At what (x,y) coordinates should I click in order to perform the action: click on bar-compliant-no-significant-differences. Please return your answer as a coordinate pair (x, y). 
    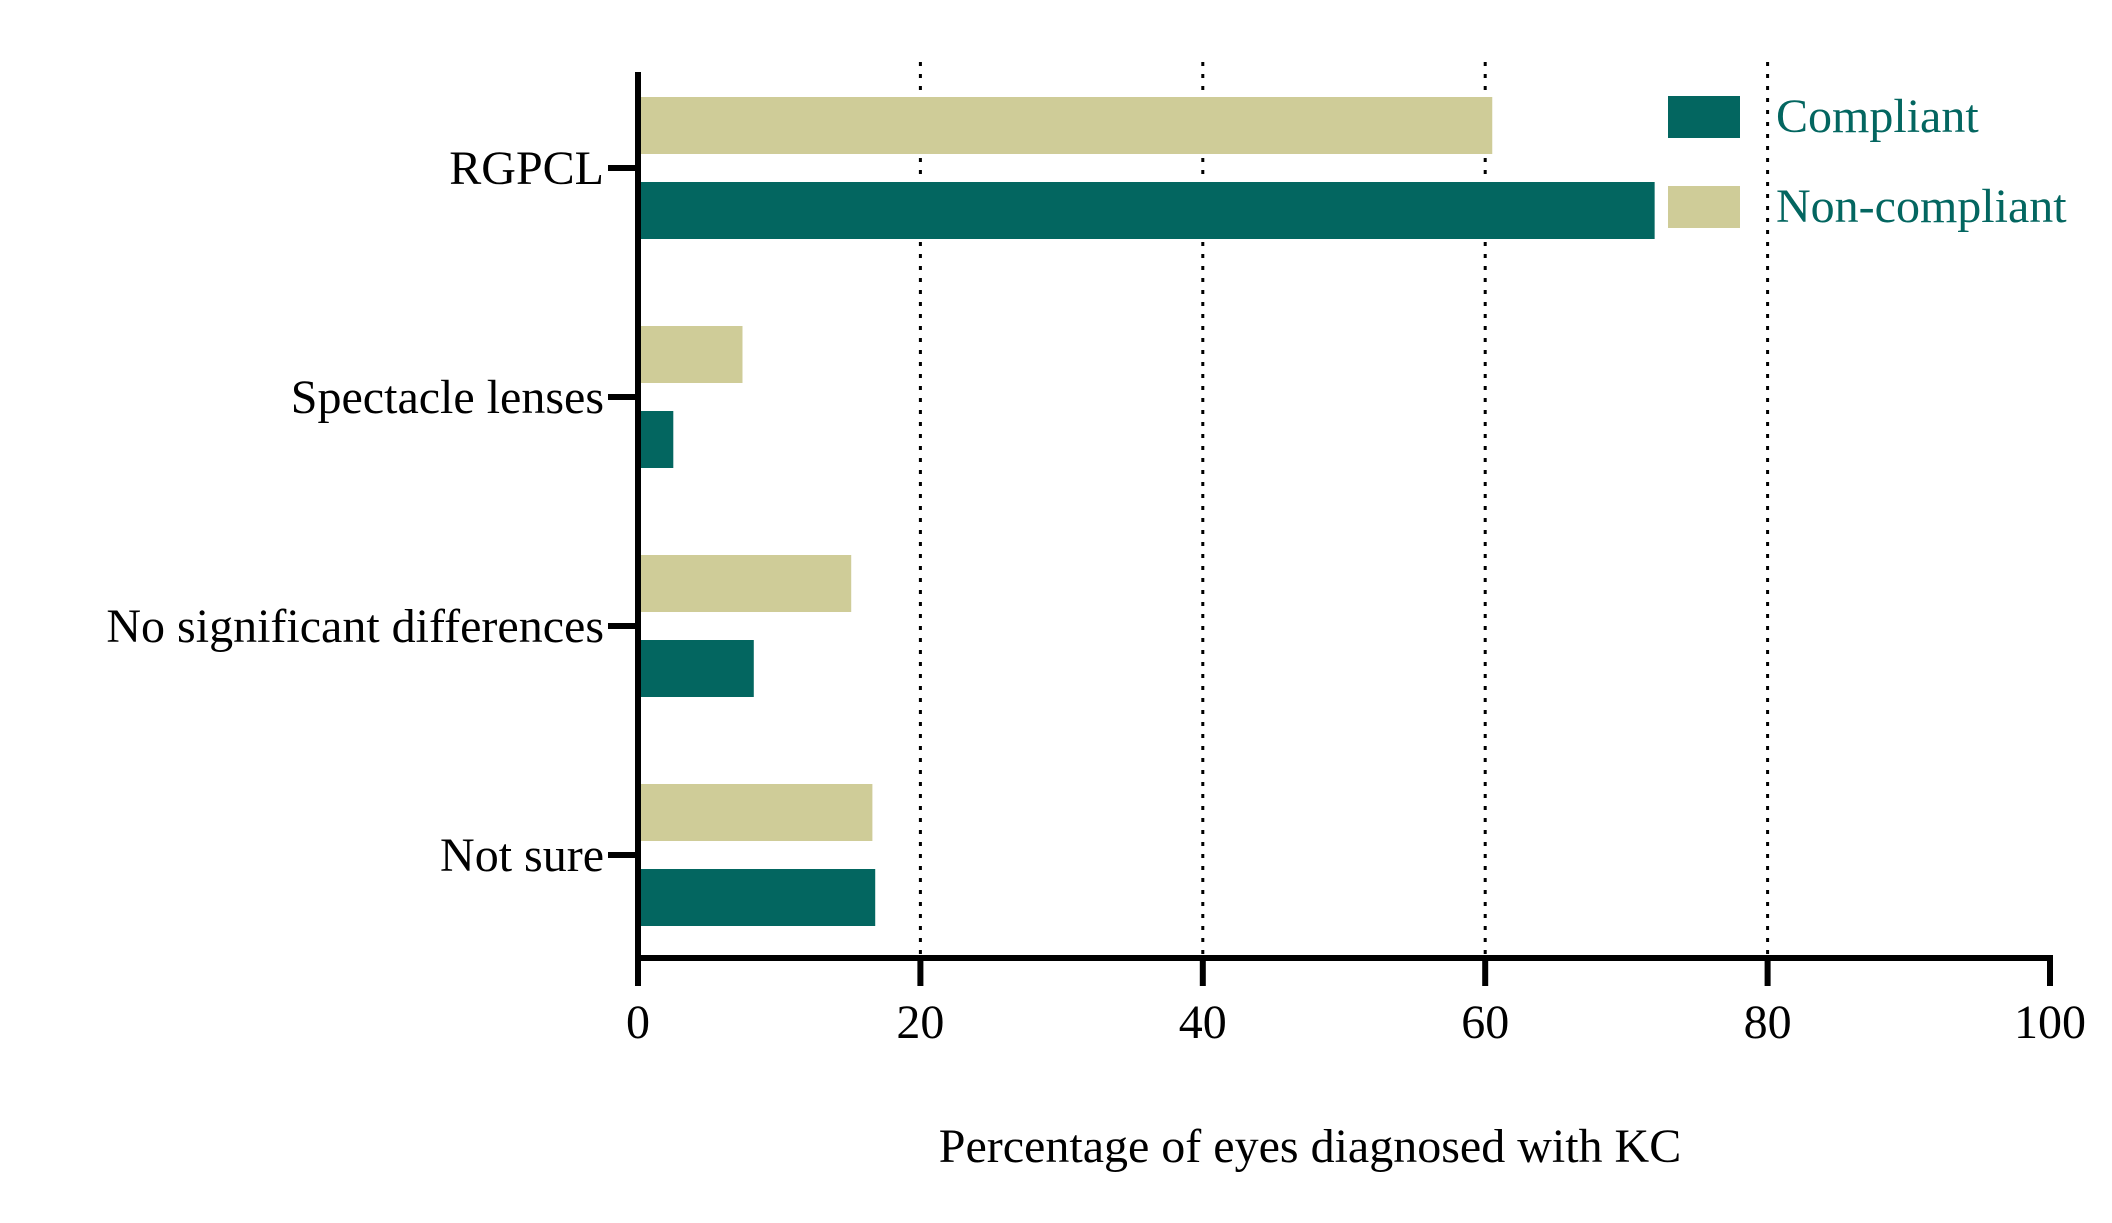
    Looking at the image, I should click on (696, 668).